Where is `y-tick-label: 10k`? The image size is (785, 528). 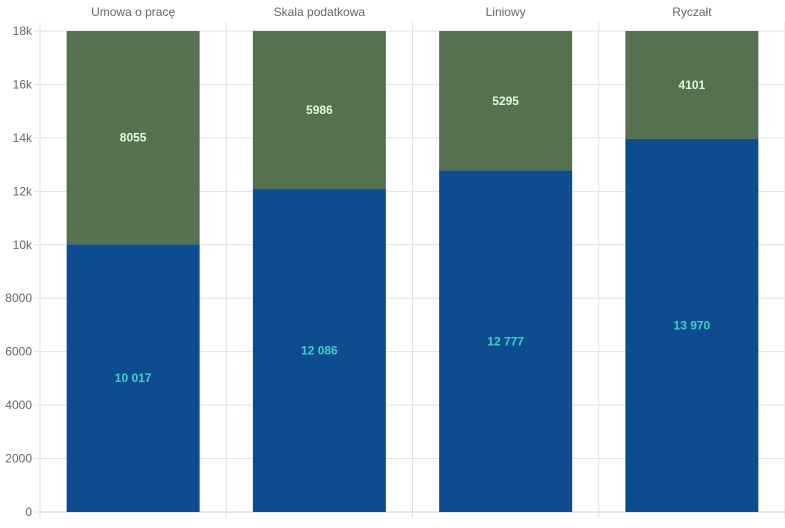 y-tick-label: 10k is located at coordinates (23, 245).